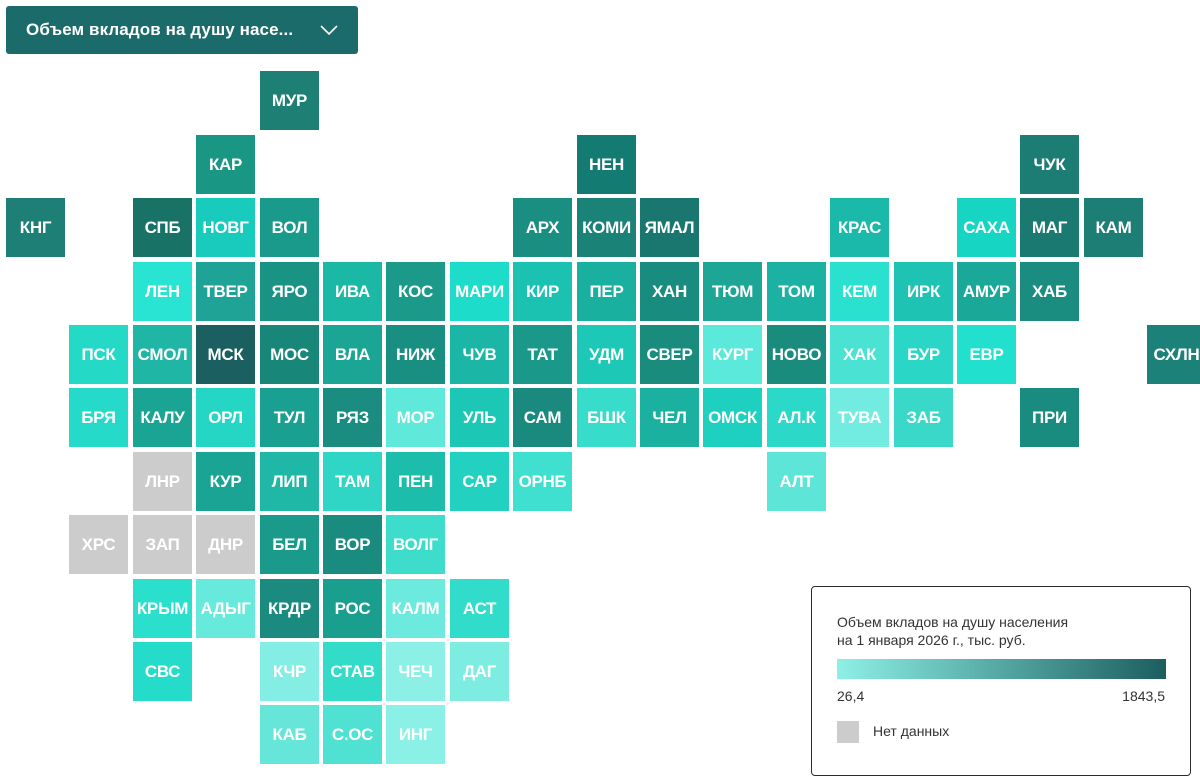 The image size is (1200, 776). Describe the element at coordinates (162, 417) in the screenshot. I see `region-tile-калу: КАЛУ` at that location.